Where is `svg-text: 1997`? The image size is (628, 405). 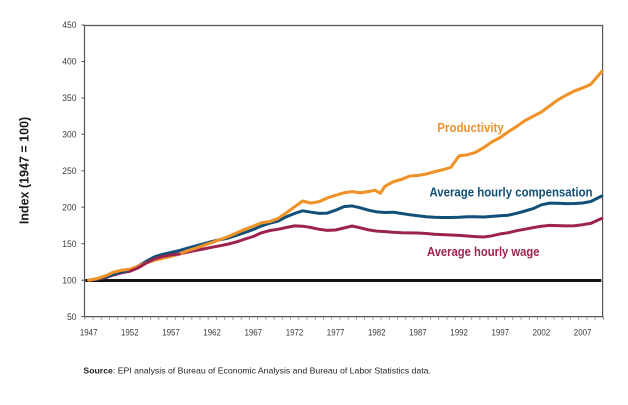
svg-text: 1997 is located at coordinates (501, 332).